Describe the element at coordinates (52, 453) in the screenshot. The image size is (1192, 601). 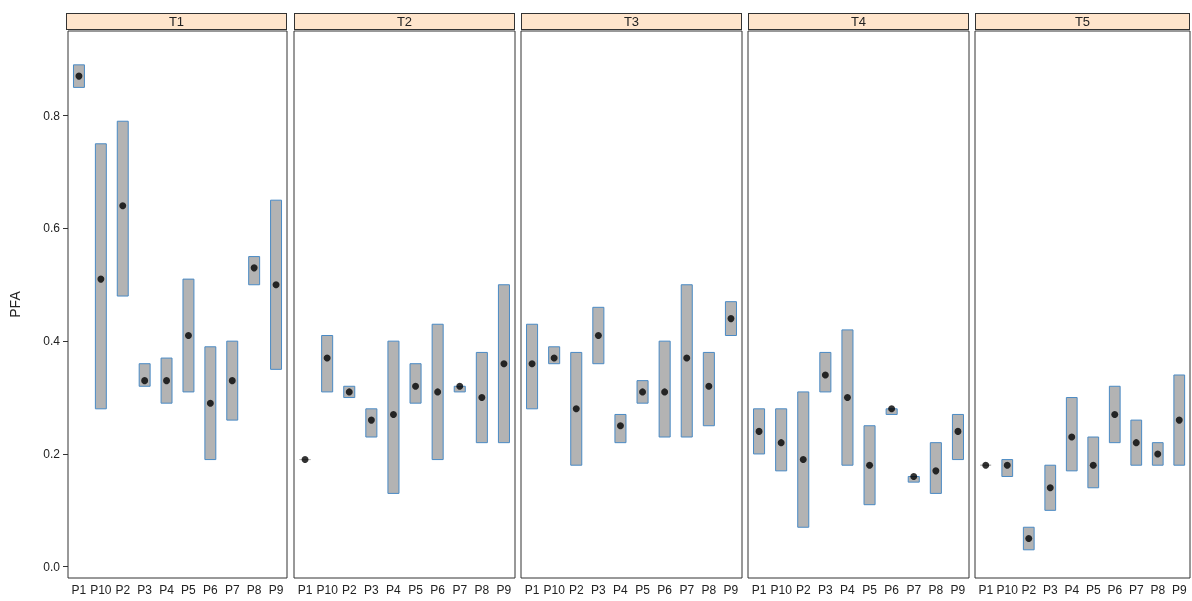
I see `y-tick-label: 0.2` at that location.